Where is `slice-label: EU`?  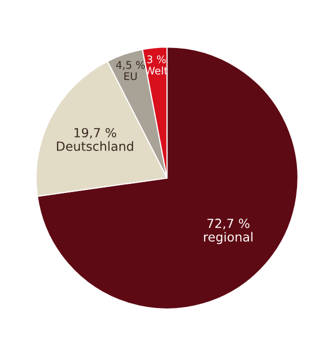 slice-label: EU is located at coordinates (130, 76).